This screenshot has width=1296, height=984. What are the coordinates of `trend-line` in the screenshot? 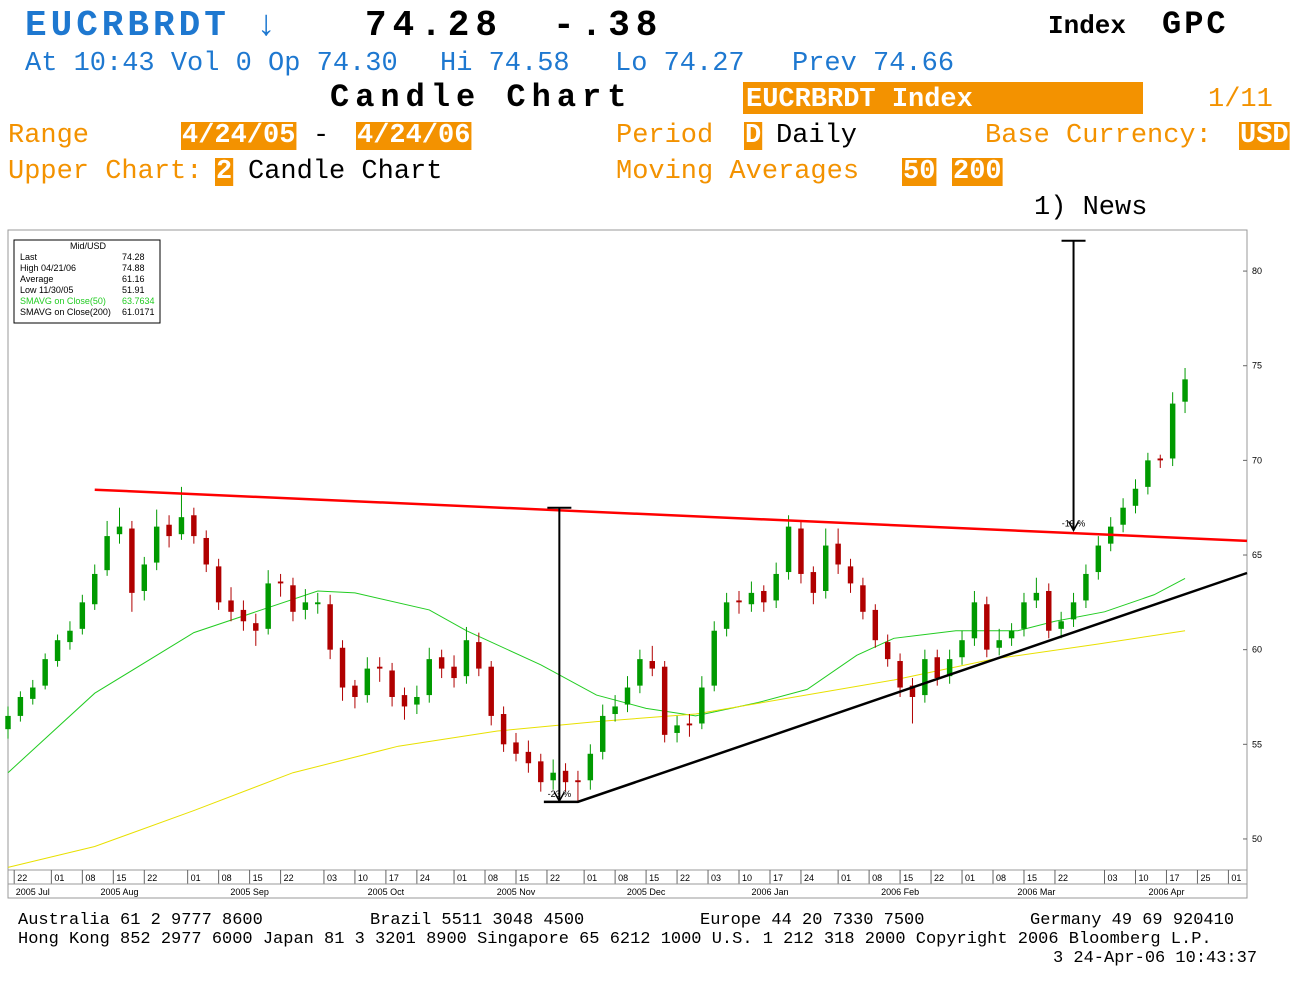 It's located at (671, 515).